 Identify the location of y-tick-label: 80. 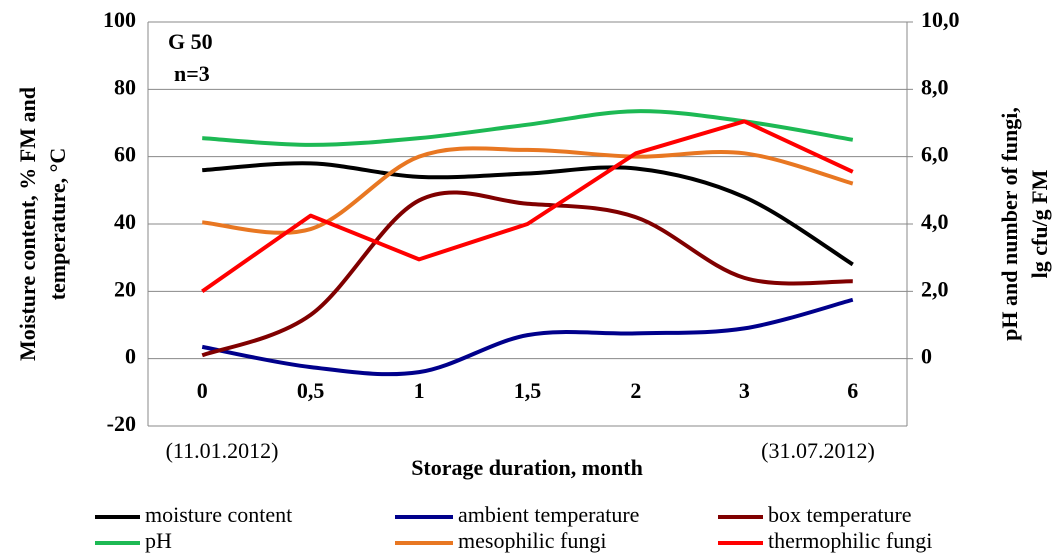
(125, 86).